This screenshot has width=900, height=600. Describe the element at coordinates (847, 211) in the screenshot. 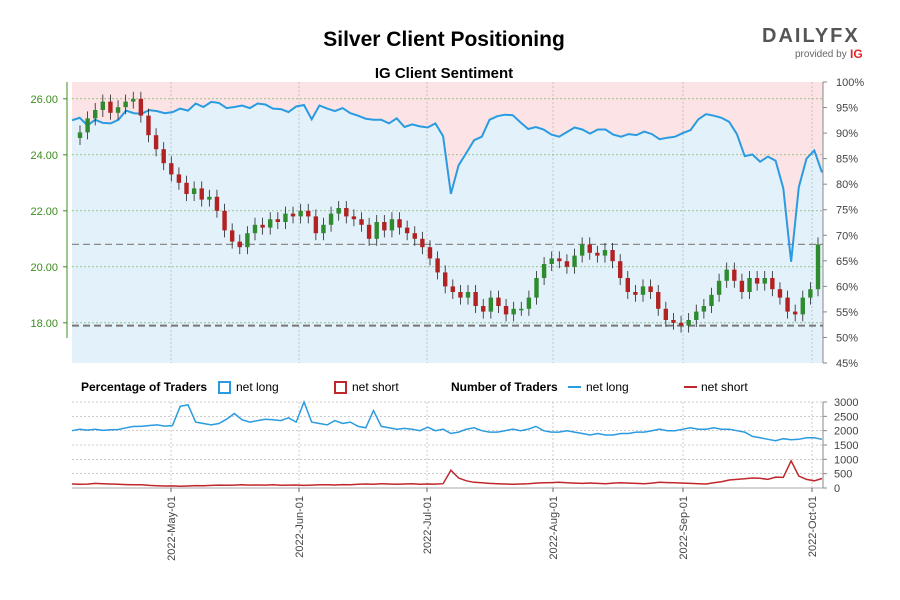

I see `sentiment-tick-label: 75%` at that location.